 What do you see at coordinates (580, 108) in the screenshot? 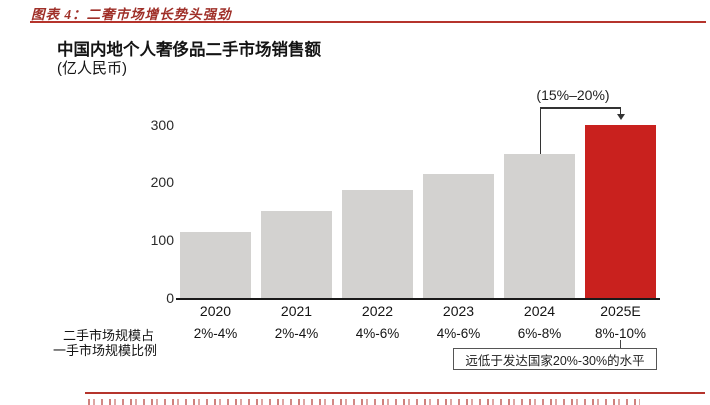
I see `bracket-top-segment` at bounding box center [580, 108].